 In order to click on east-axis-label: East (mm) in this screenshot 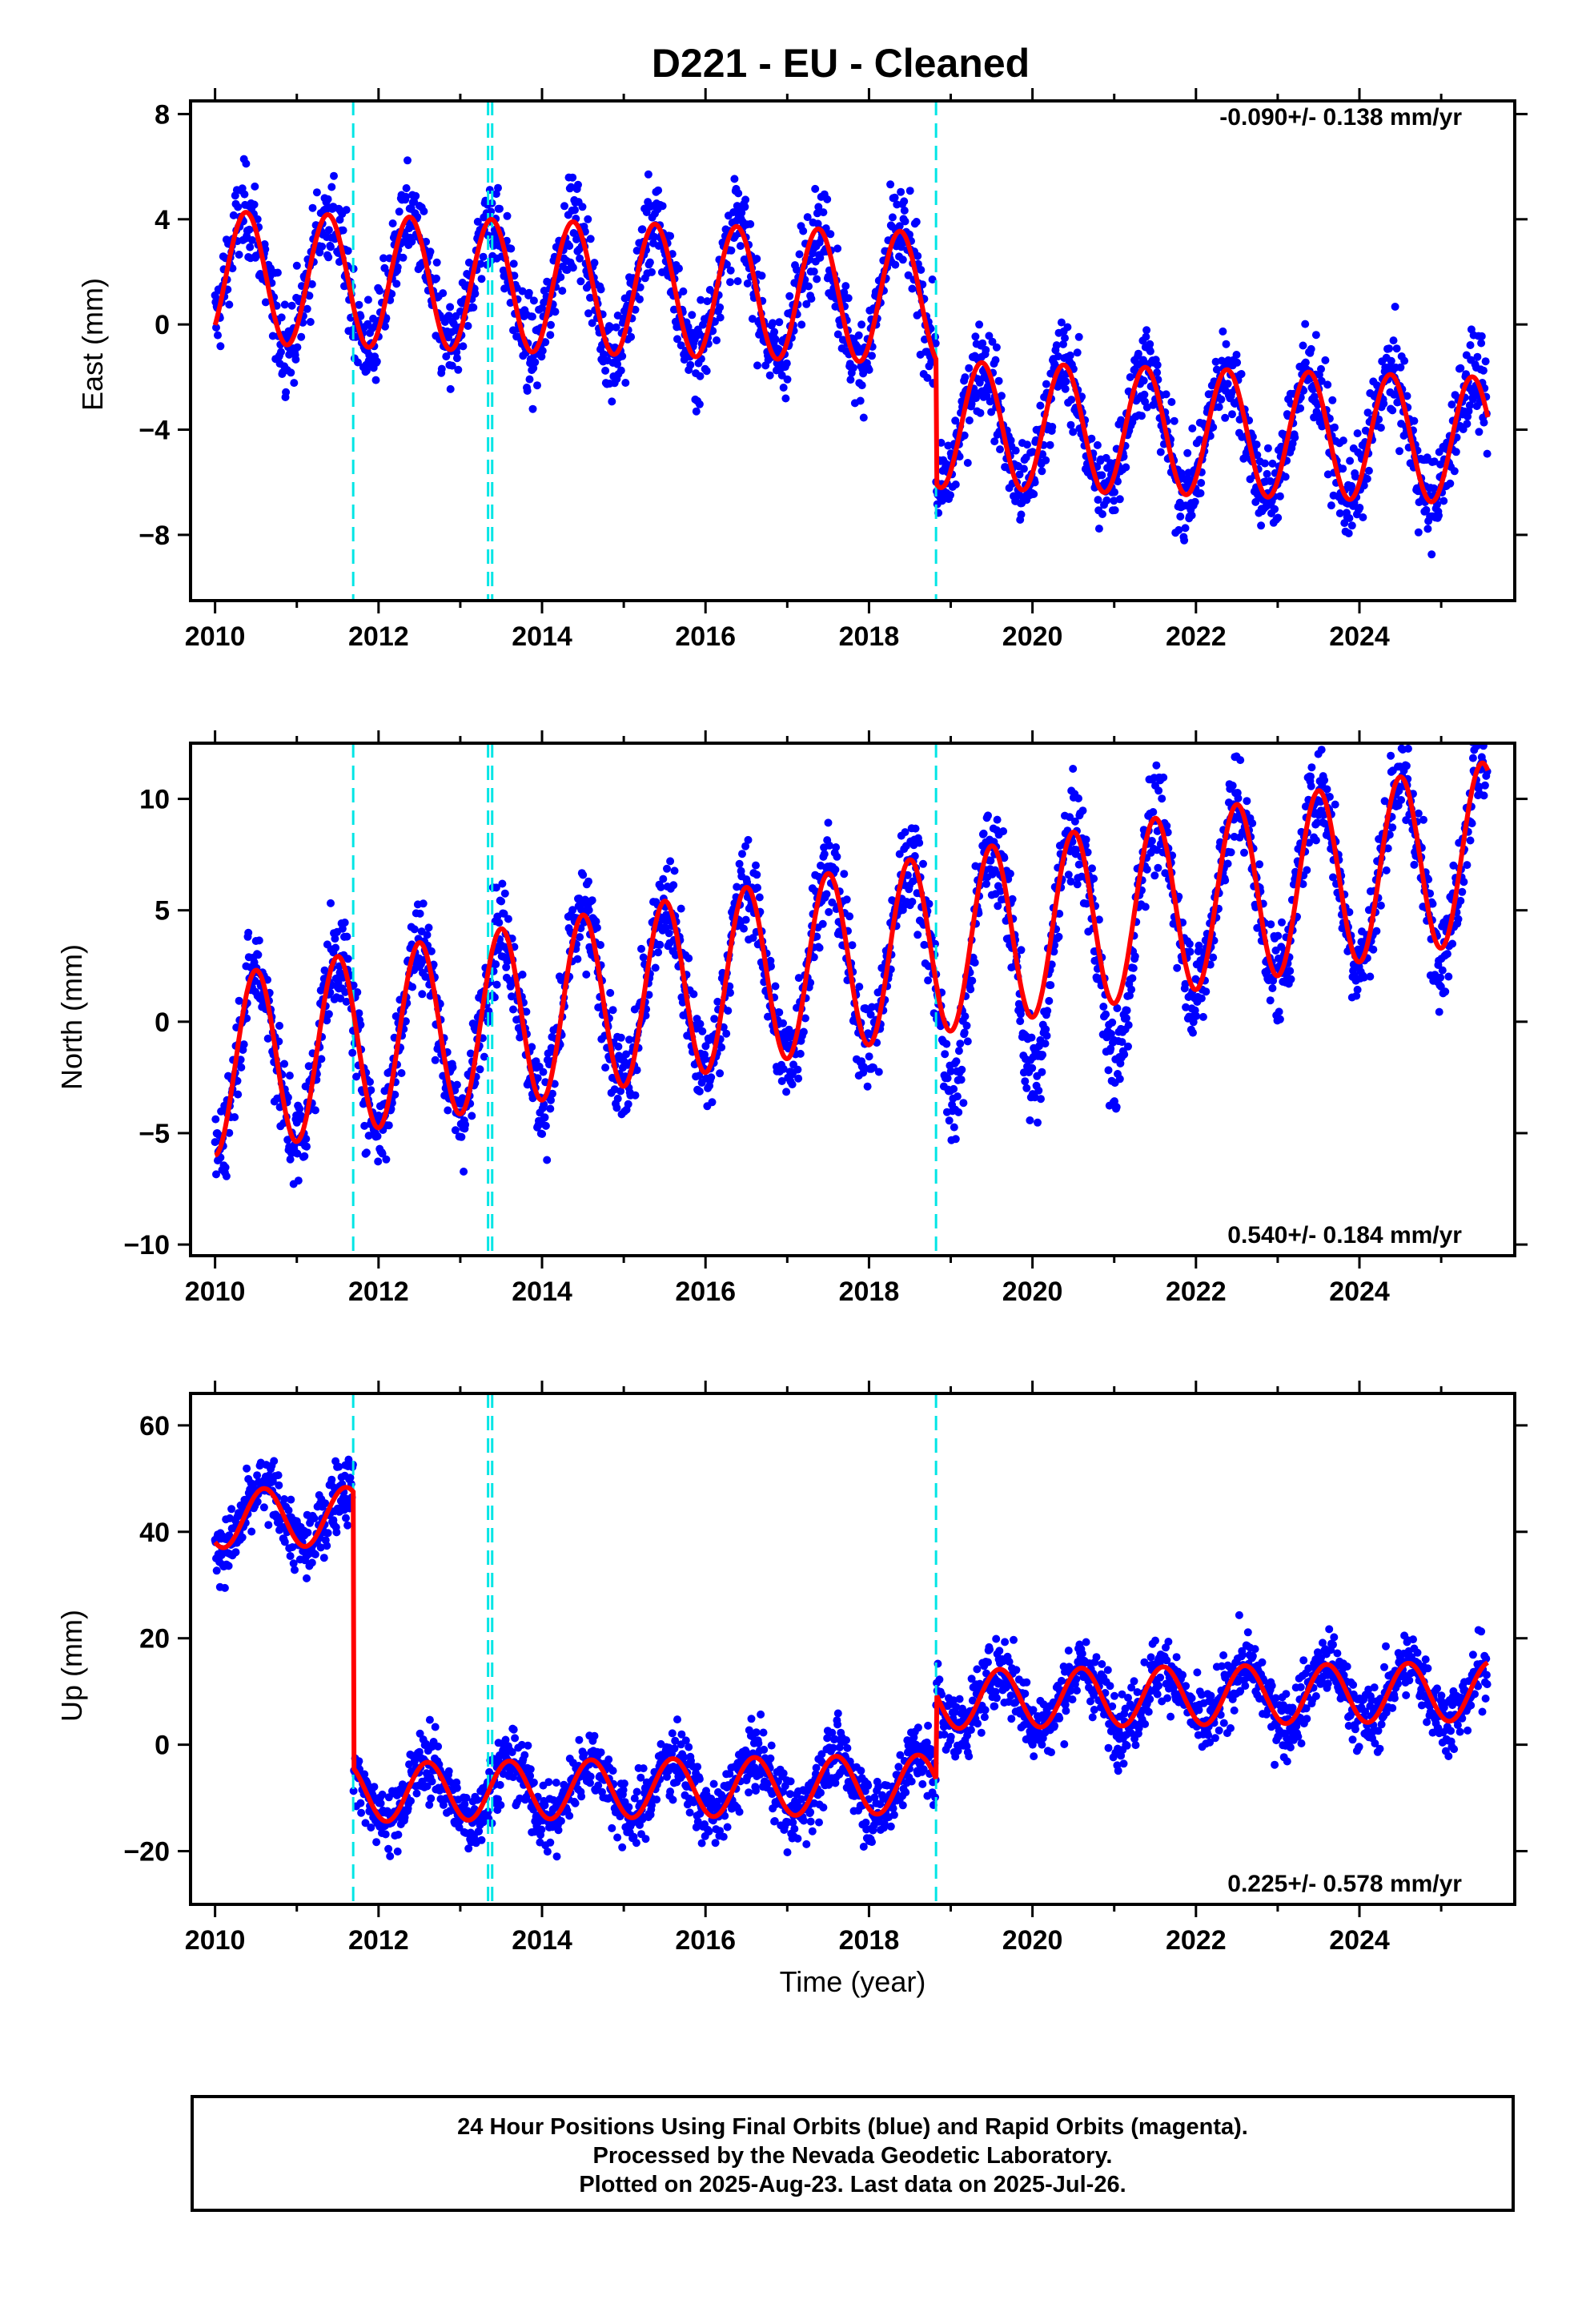, I will do `click(92, 344)`.